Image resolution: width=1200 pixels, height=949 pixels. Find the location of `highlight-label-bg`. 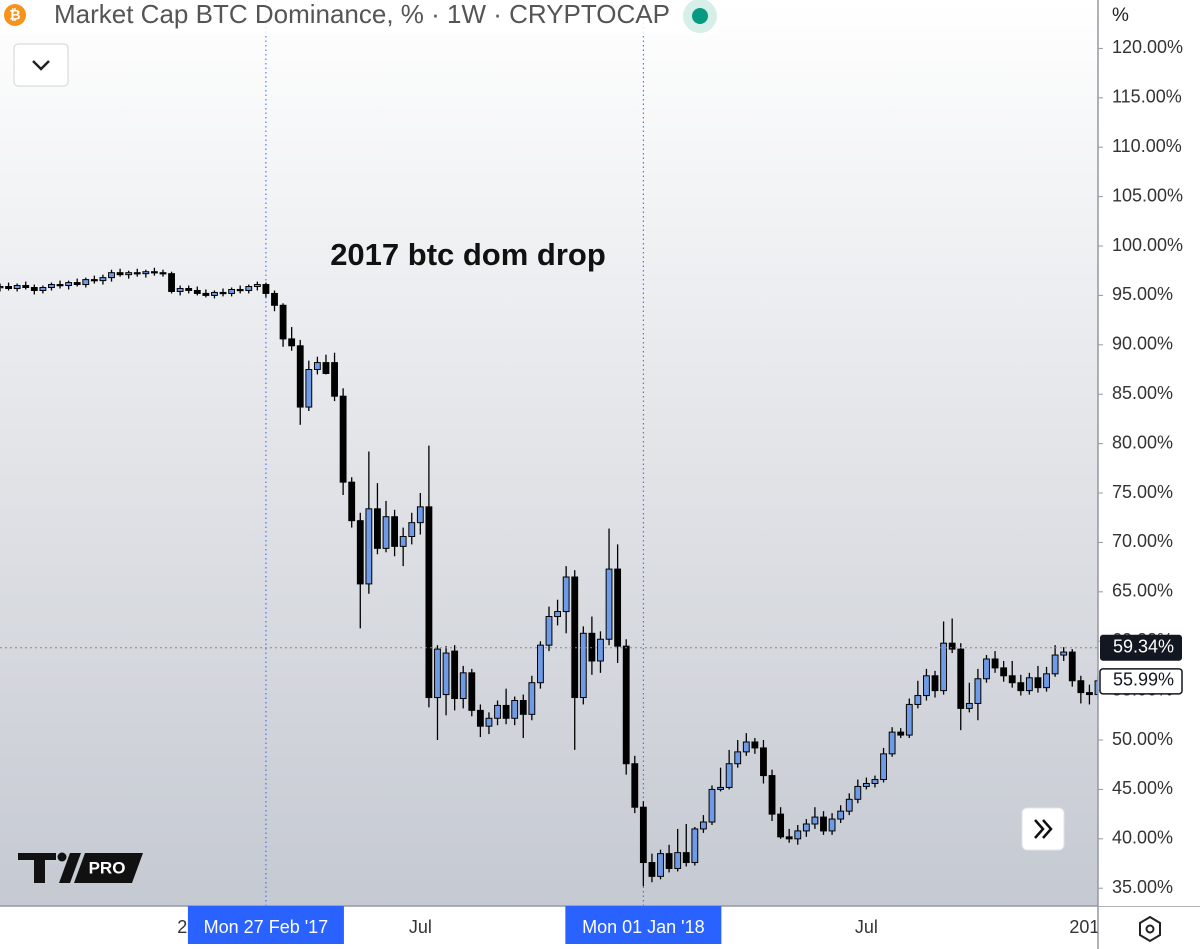

highlight-label-bg is located at coordinates (643, 925).